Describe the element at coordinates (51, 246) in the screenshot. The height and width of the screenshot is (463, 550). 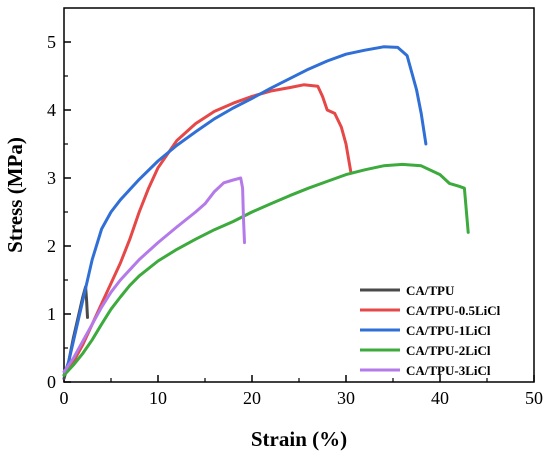
I see `y-tick-label: 2` at that location.